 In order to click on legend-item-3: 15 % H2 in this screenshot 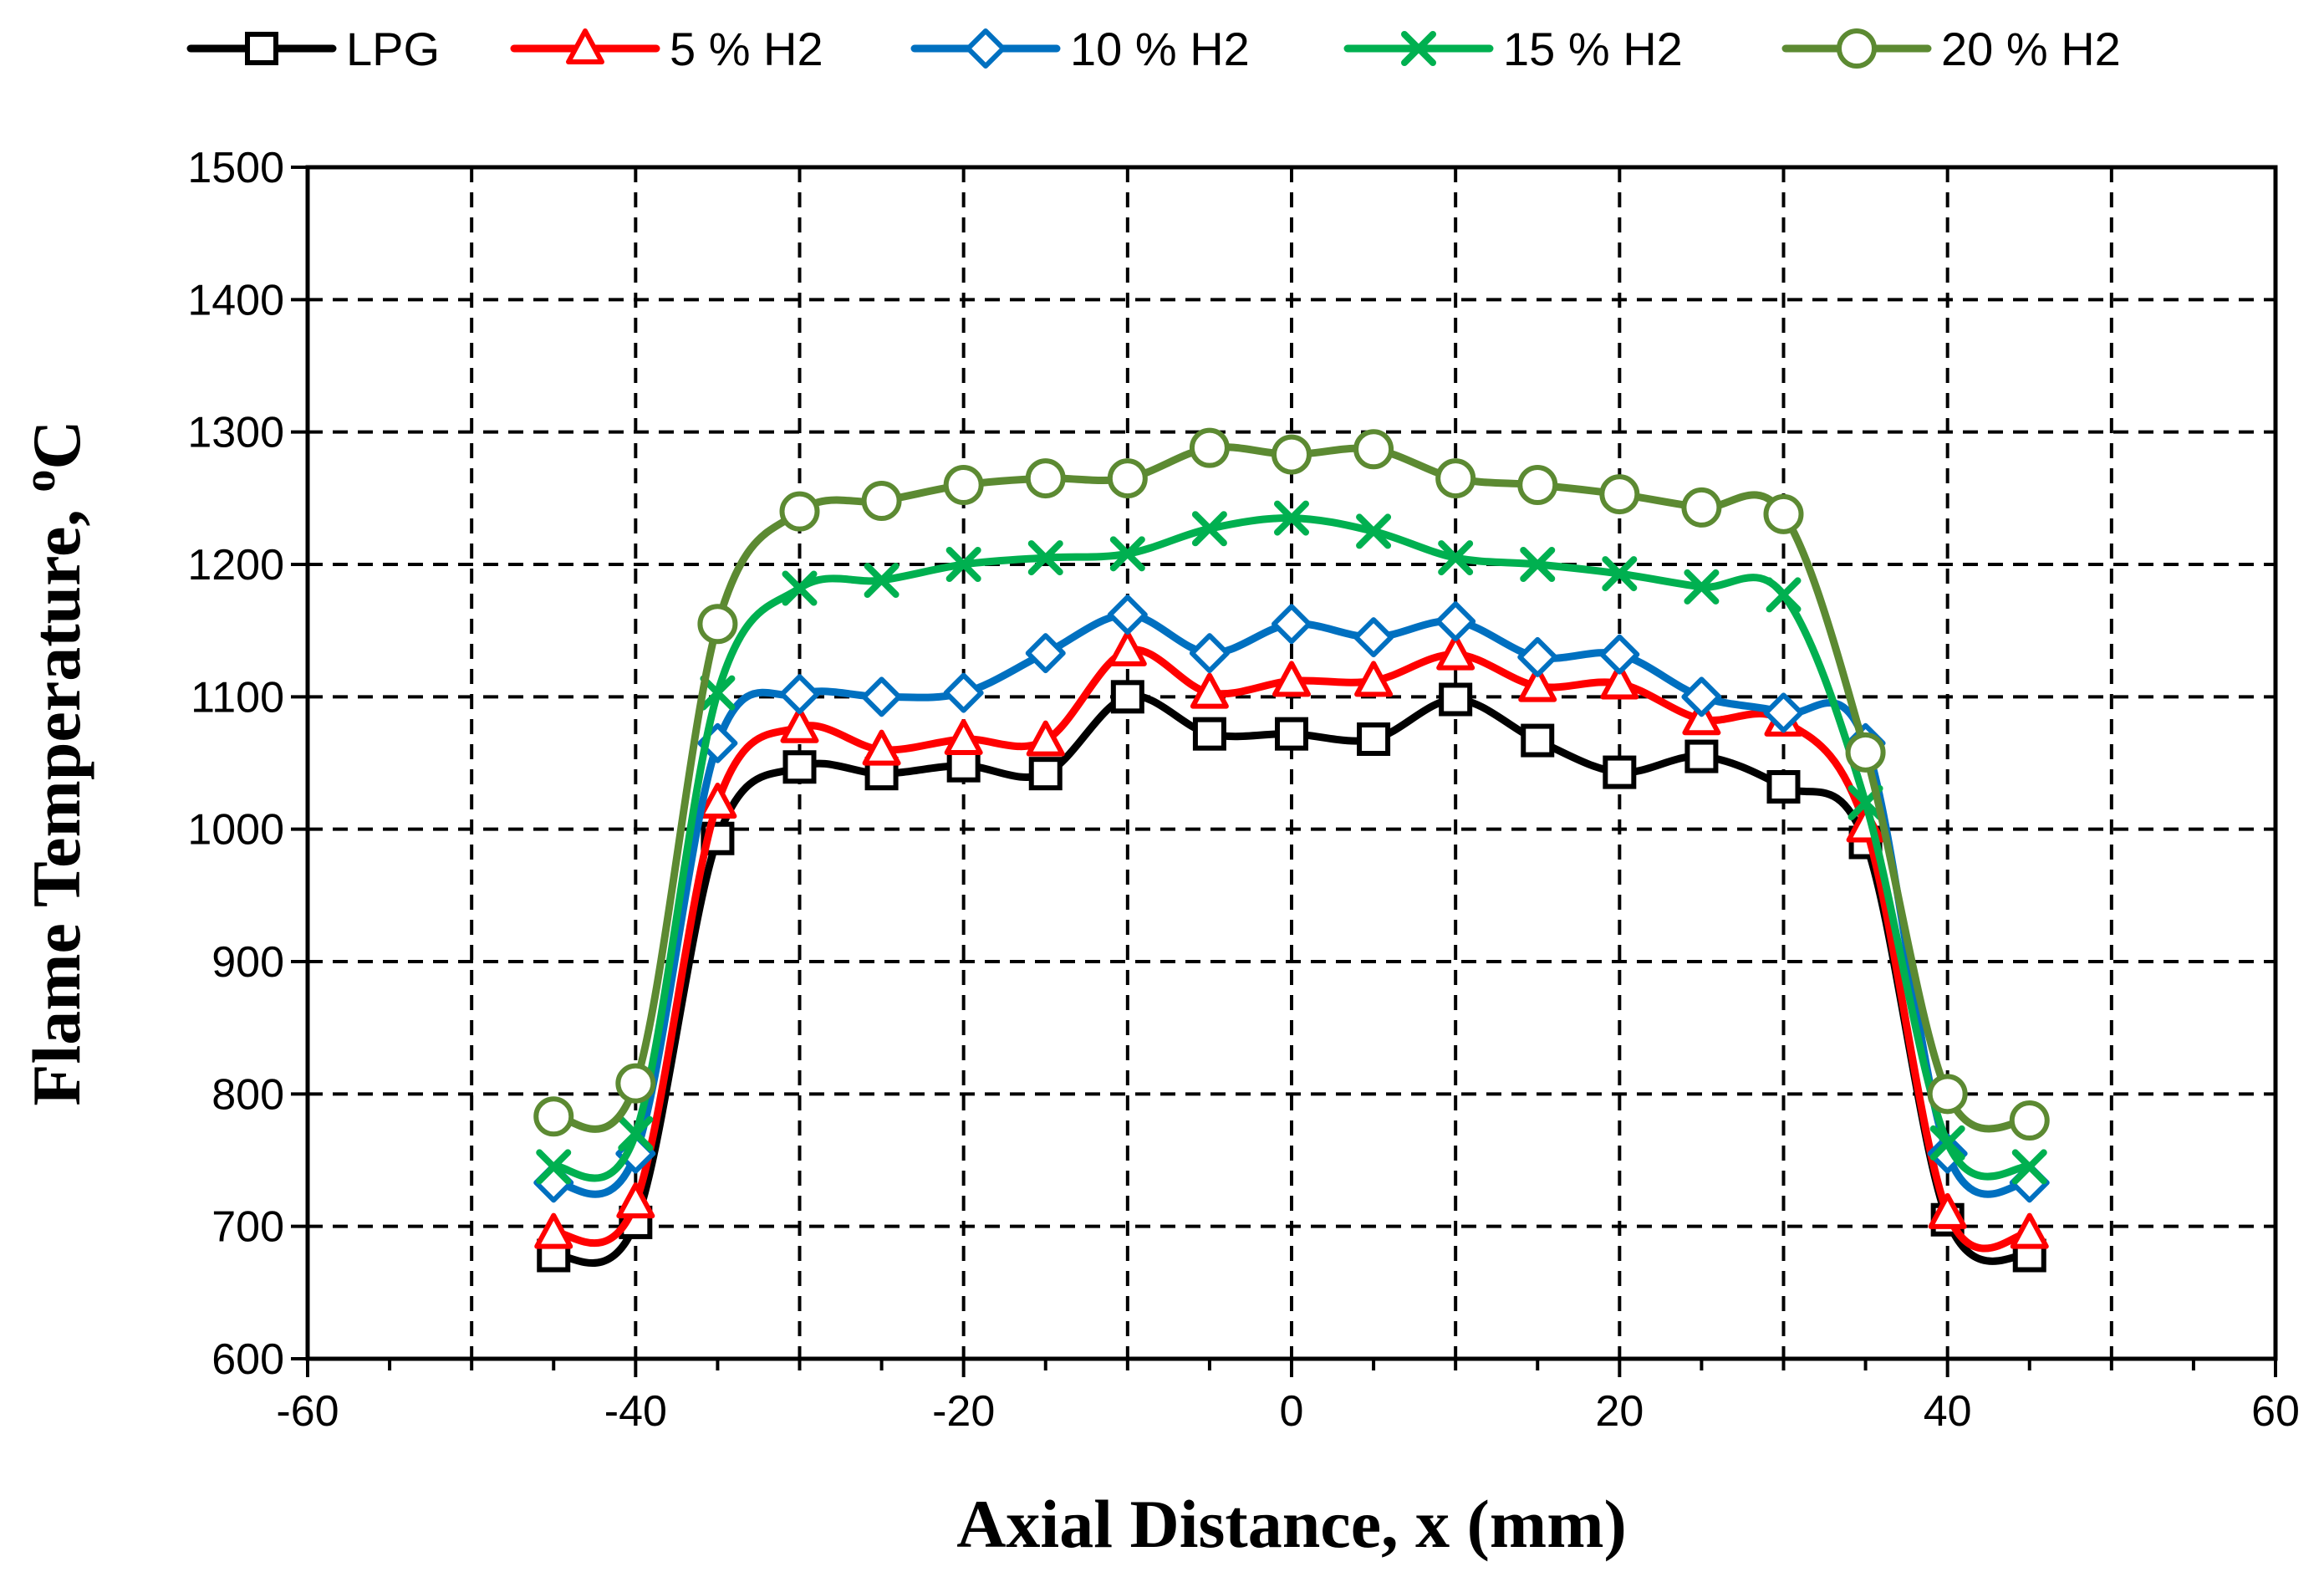, I will do `click(1513, 49)`.